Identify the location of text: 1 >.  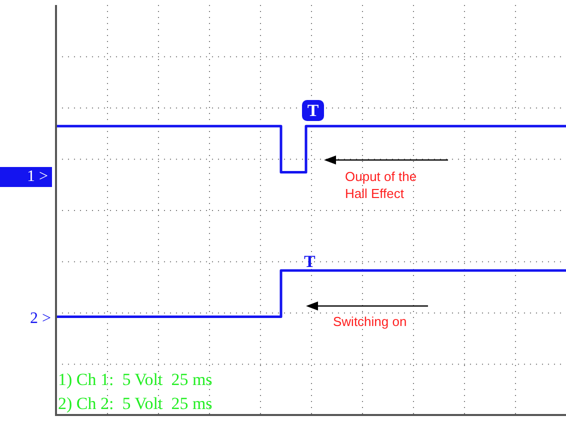
(26, 177).